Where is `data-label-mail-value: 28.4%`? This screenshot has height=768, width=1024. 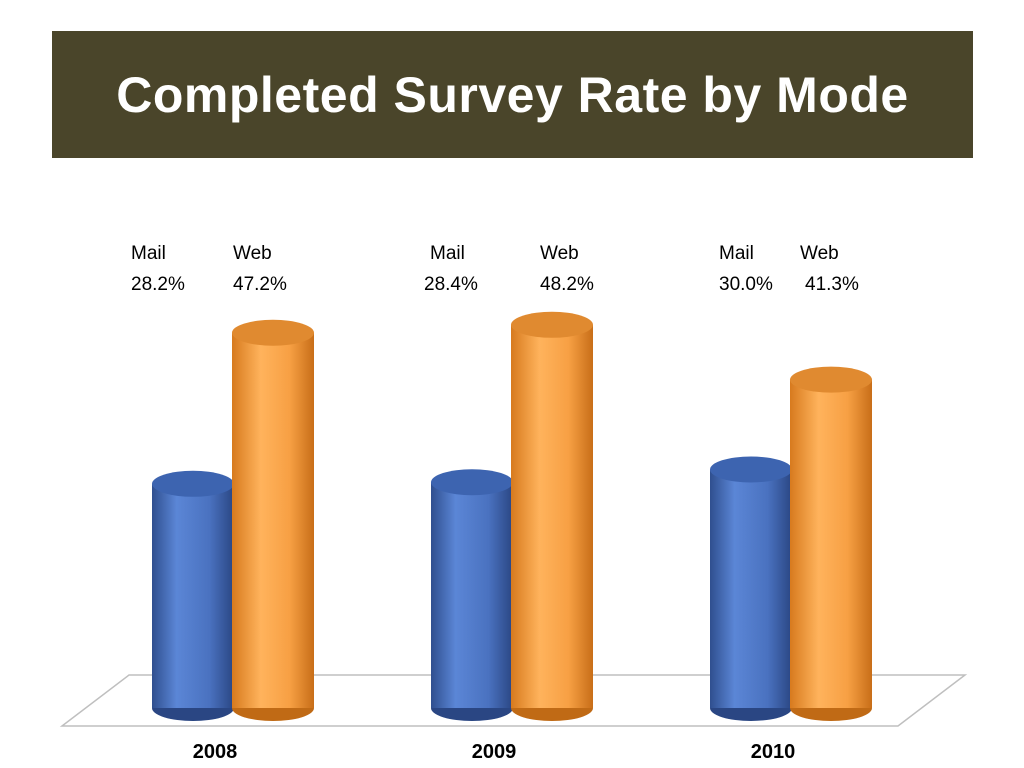
data-label-mail-value: 28.4% is located at coordinates (451, 284).